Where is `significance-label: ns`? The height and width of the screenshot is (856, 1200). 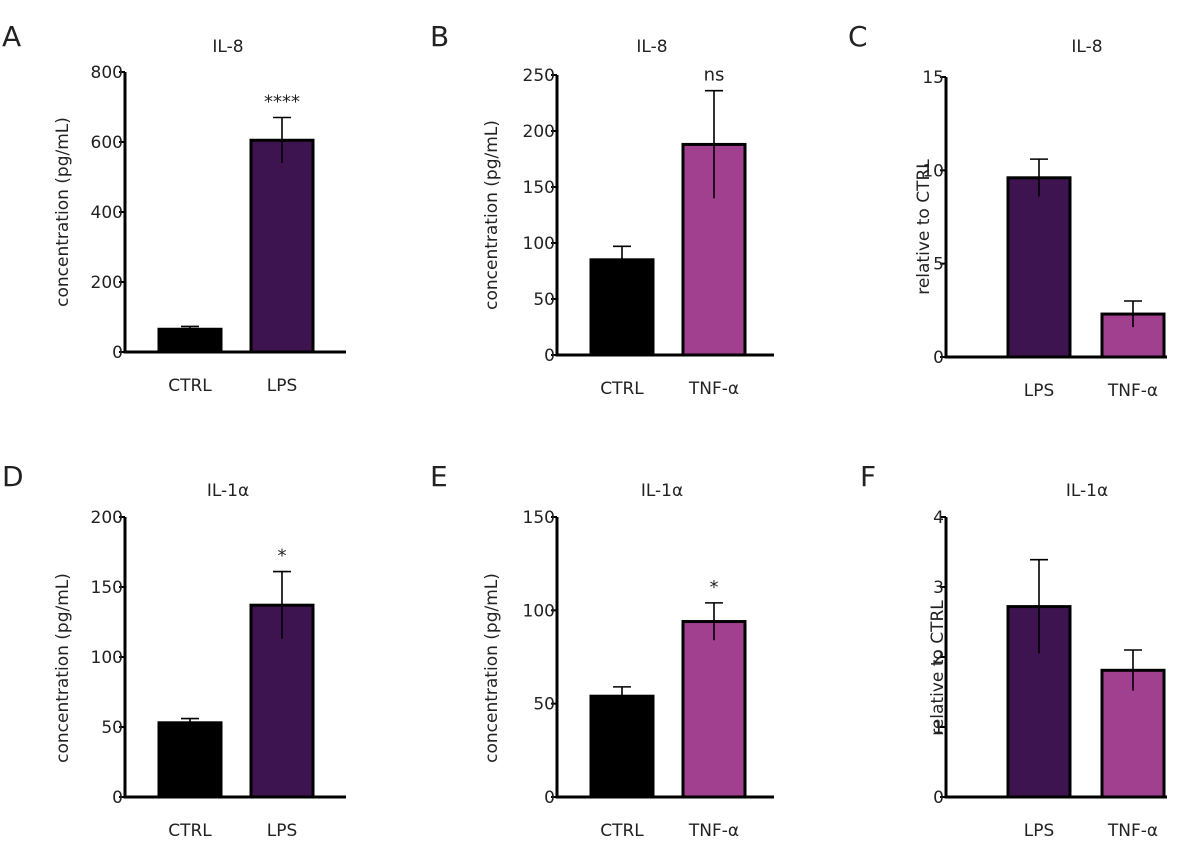
significance-label: ns is located at coordinates (714, 75).